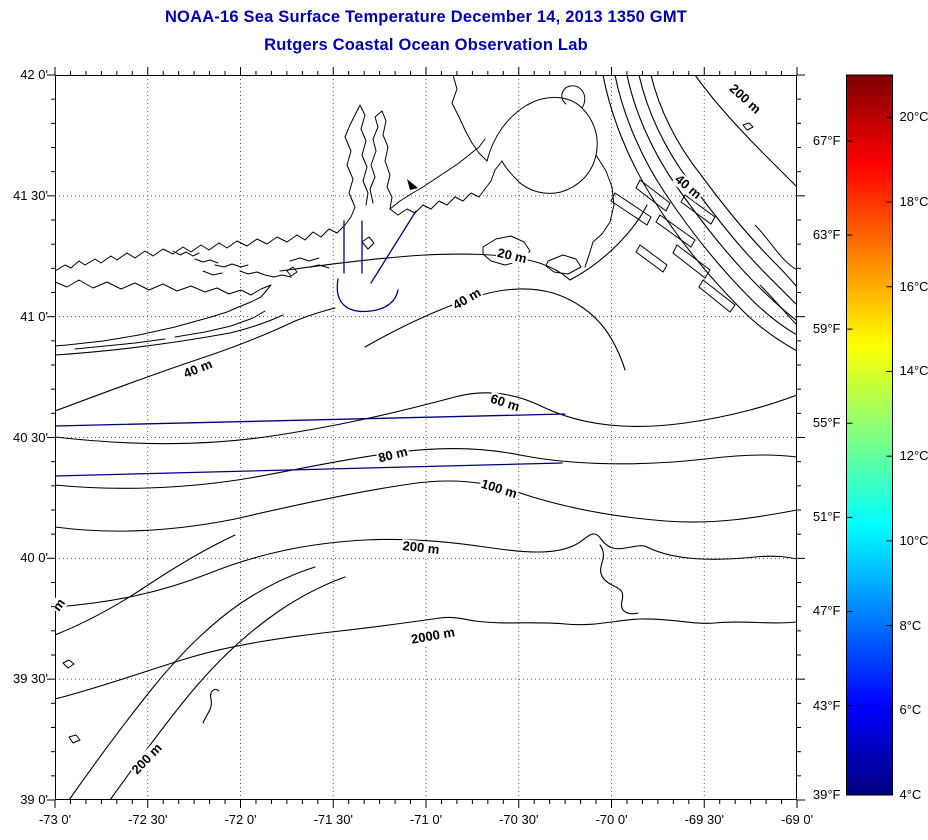  Describe the element at coordinates (913, 286) in the screenshot. I see `colorbar-celsius-label: 16°C` at that location.